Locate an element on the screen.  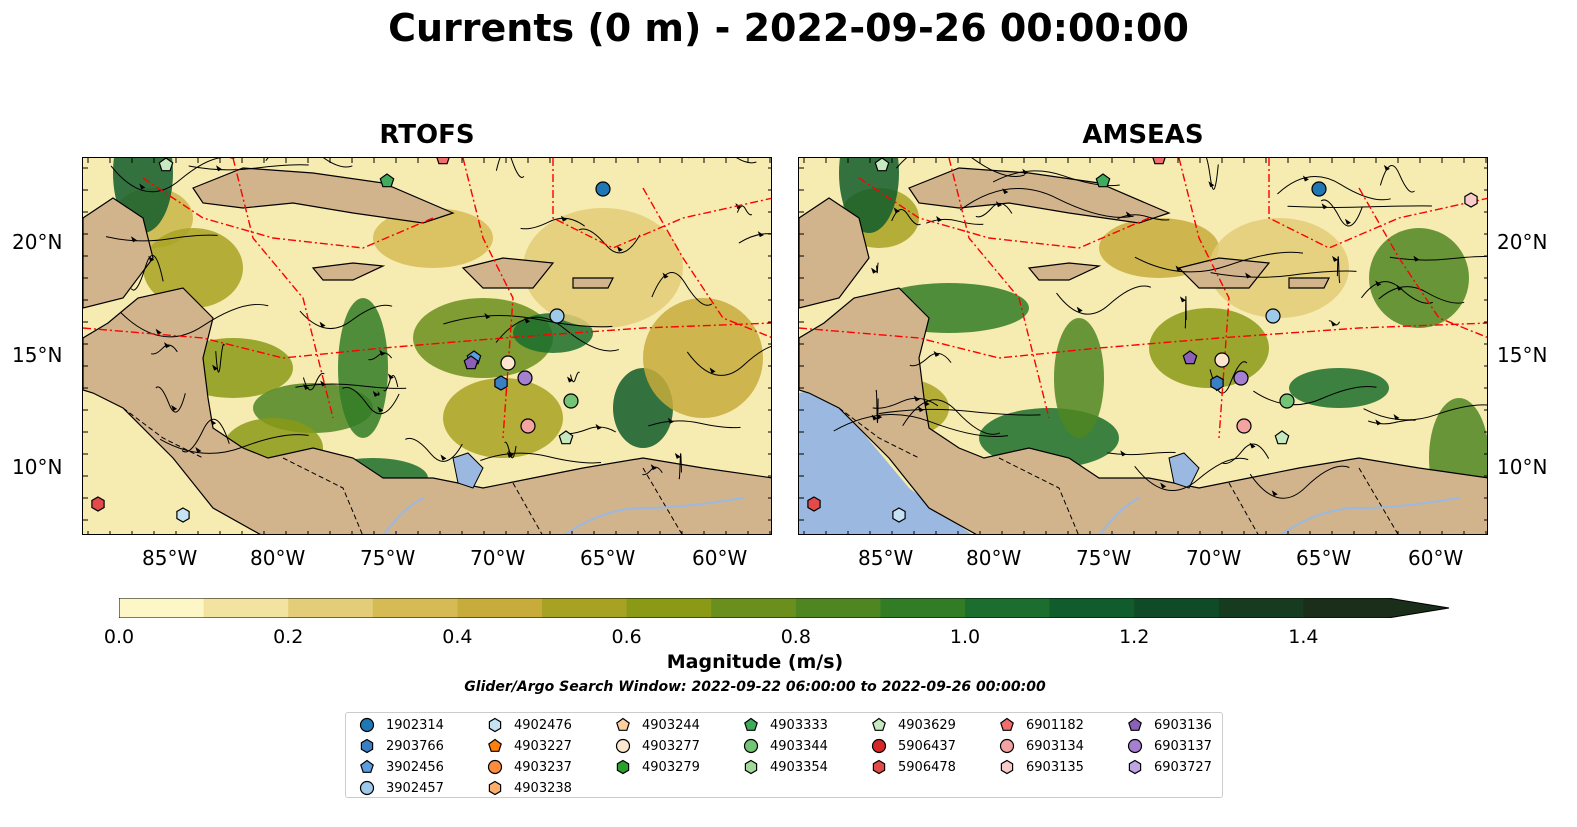
legend-label: 6903135 is located at coordinates (1055, 767).